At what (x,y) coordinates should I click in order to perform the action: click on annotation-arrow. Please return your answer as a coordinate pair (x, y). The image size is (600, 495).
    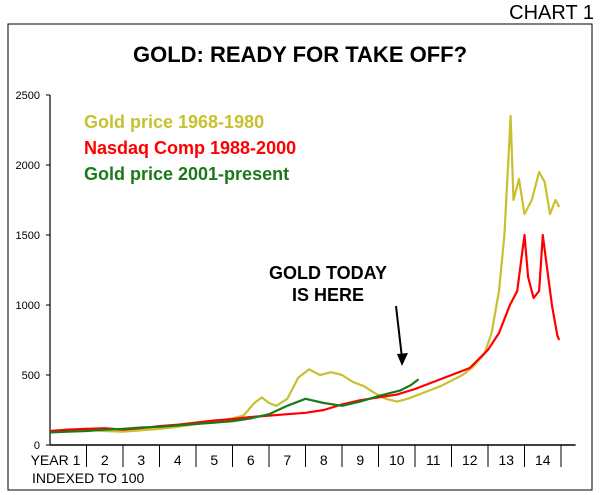
    Looking at the image, I should click on (401, 335).